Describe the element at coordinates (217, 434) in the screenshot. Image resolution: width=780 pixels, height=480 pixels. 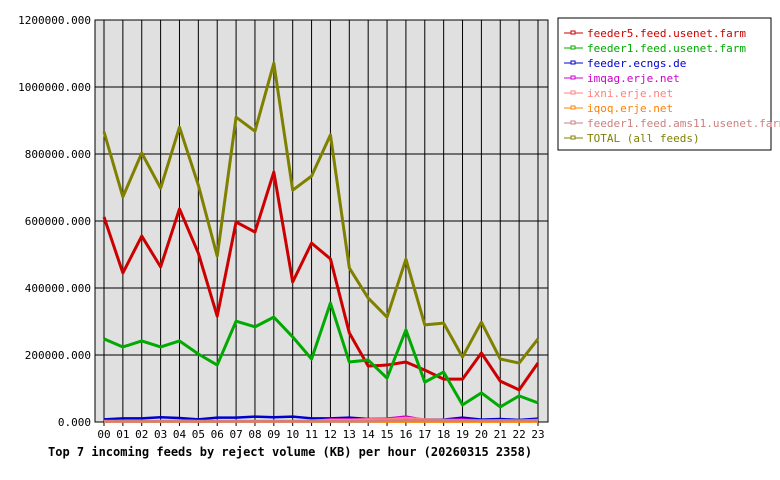
I see `x-tick-label: 06` at that location.